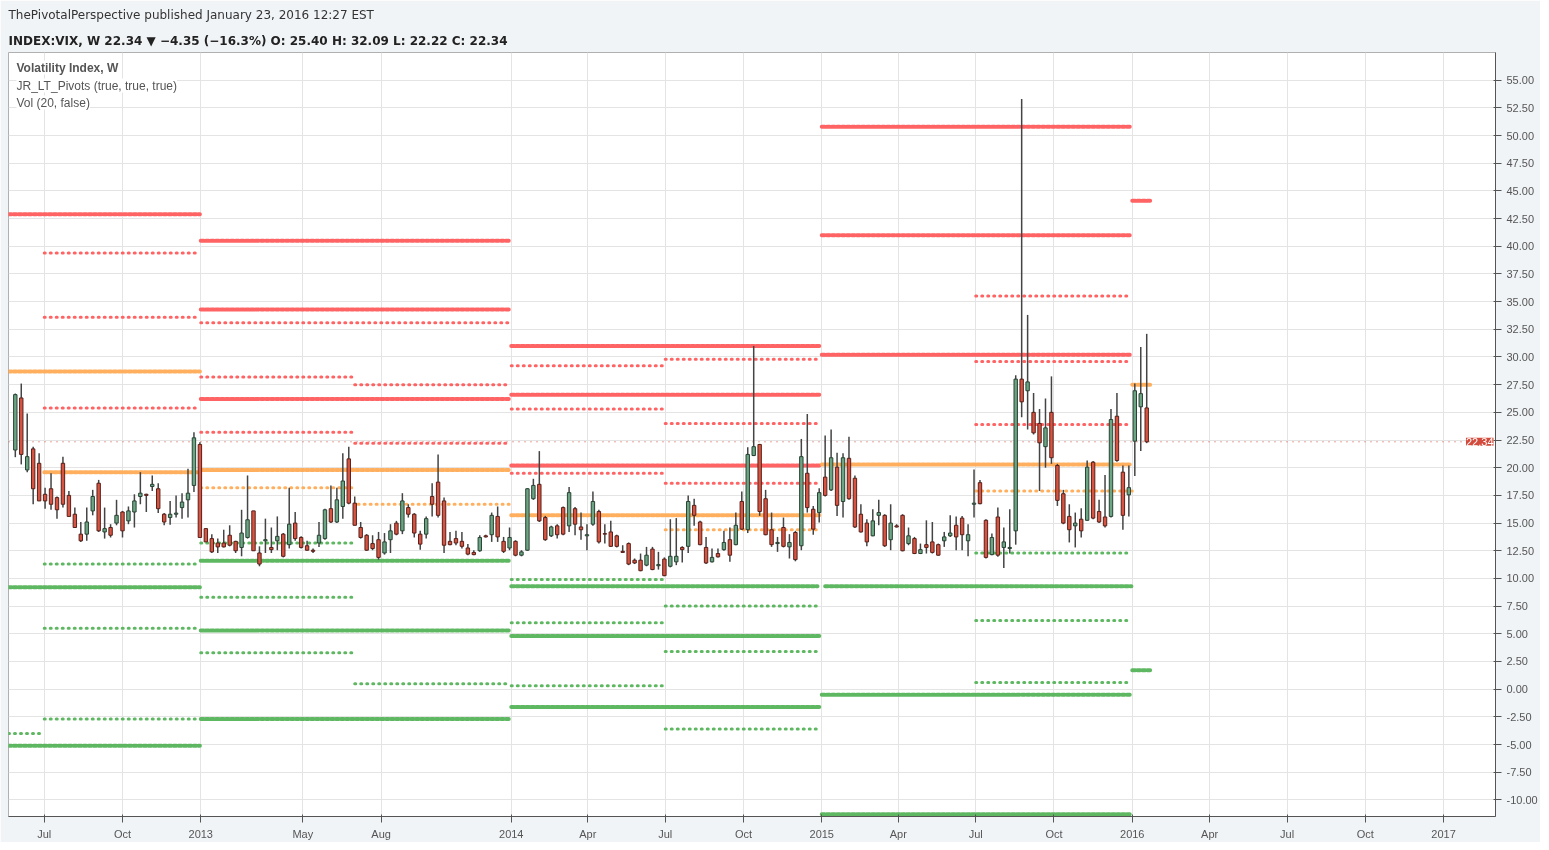  Describe the element at coordinates (1520, 329) in the screenshot. I see `y-tick-label: 32.50` at that location.